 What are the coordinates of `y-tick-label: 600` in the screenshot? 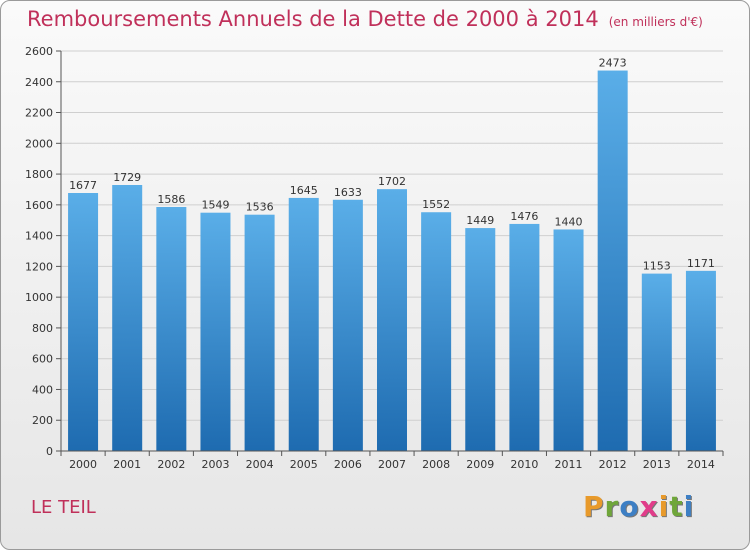 It's located at (42, 359).